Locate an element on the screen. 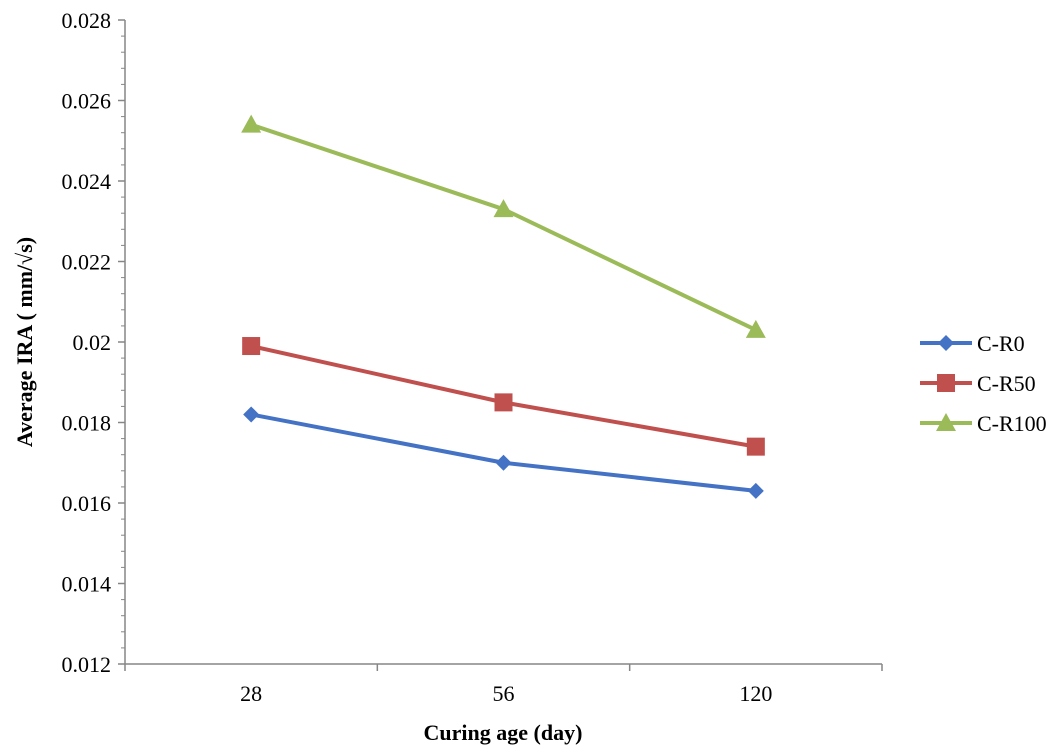 The width and height of the screenshot is (1062, 747). y-tick-label: 0.012 is located at coordinates (87, 664).